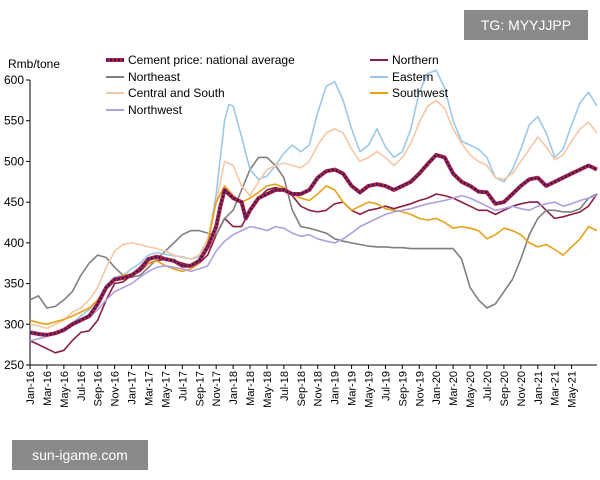 Image resolution: width=600 pixels, height=480 pixels. What do you see at coordinates (285, 386) in the screenshot?
I see `x-tick-label: Jul-18` at bounding box center [285, 386].